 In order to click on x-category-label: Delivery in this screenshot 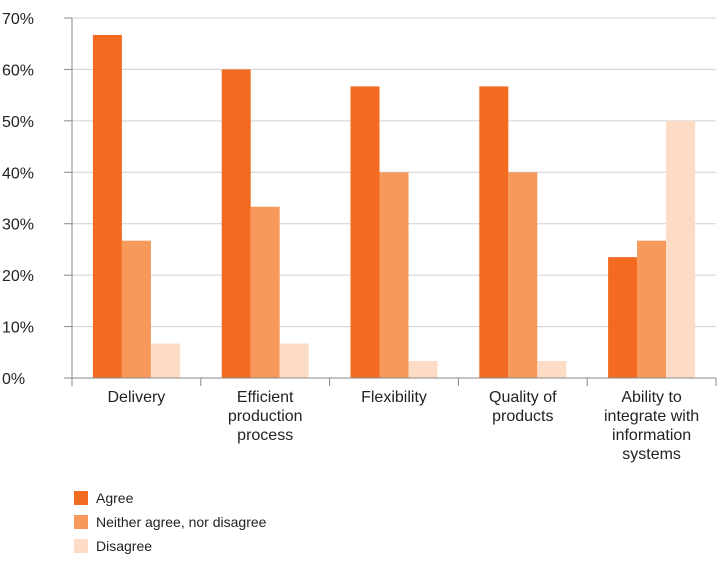, I will do `click(137, 397)`.